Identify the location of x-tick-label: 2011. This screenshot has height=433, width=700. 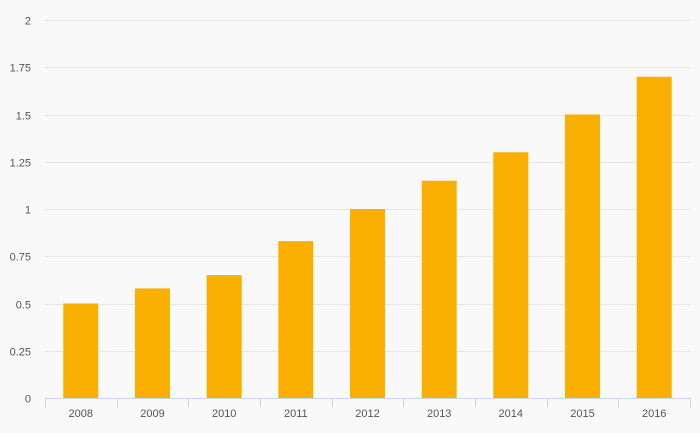
(296, 414).